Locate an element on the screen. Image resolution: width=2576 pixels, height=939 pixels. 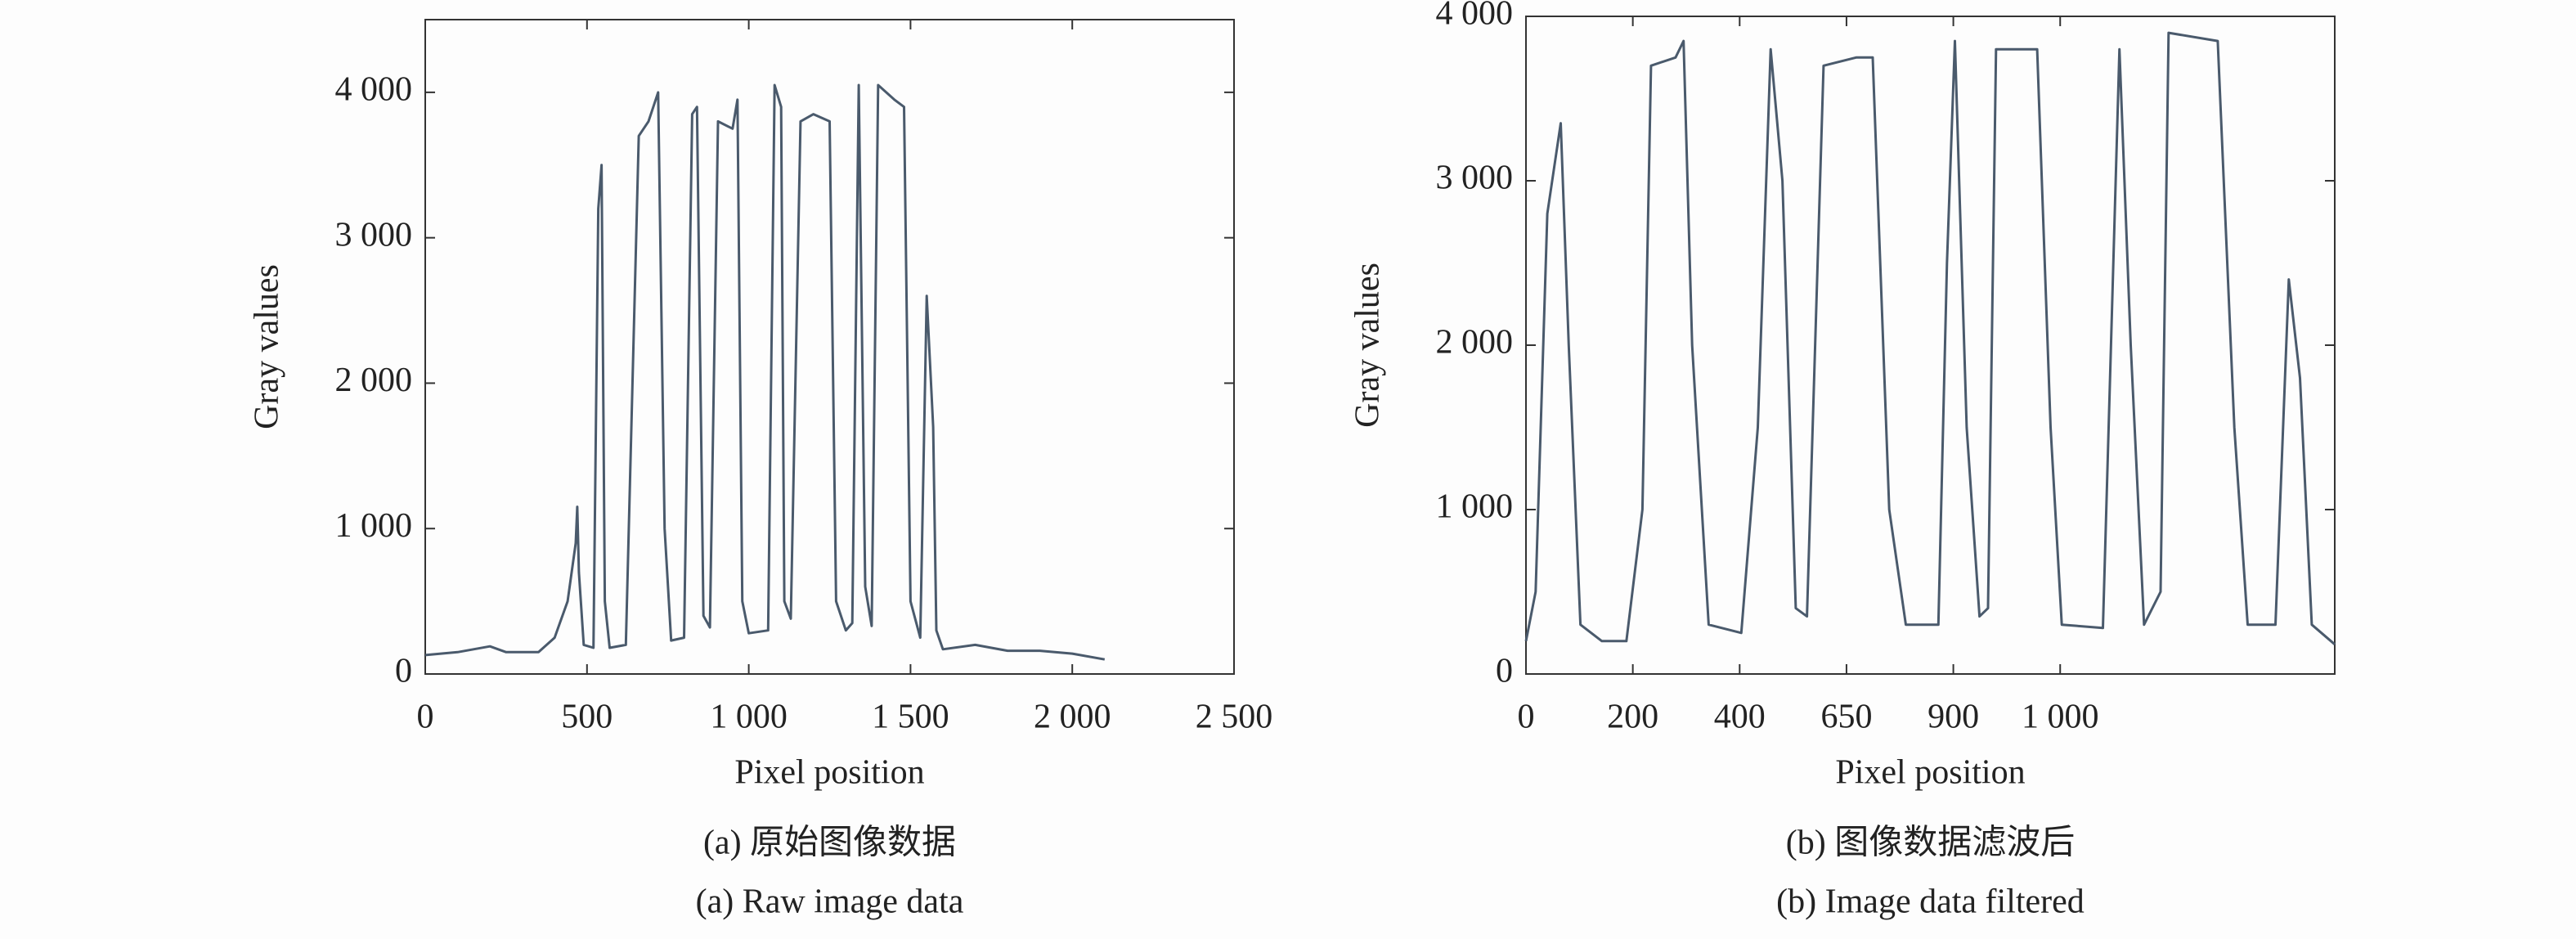
x-tick-label: 2 000 is located at coordinates (1072, 717).